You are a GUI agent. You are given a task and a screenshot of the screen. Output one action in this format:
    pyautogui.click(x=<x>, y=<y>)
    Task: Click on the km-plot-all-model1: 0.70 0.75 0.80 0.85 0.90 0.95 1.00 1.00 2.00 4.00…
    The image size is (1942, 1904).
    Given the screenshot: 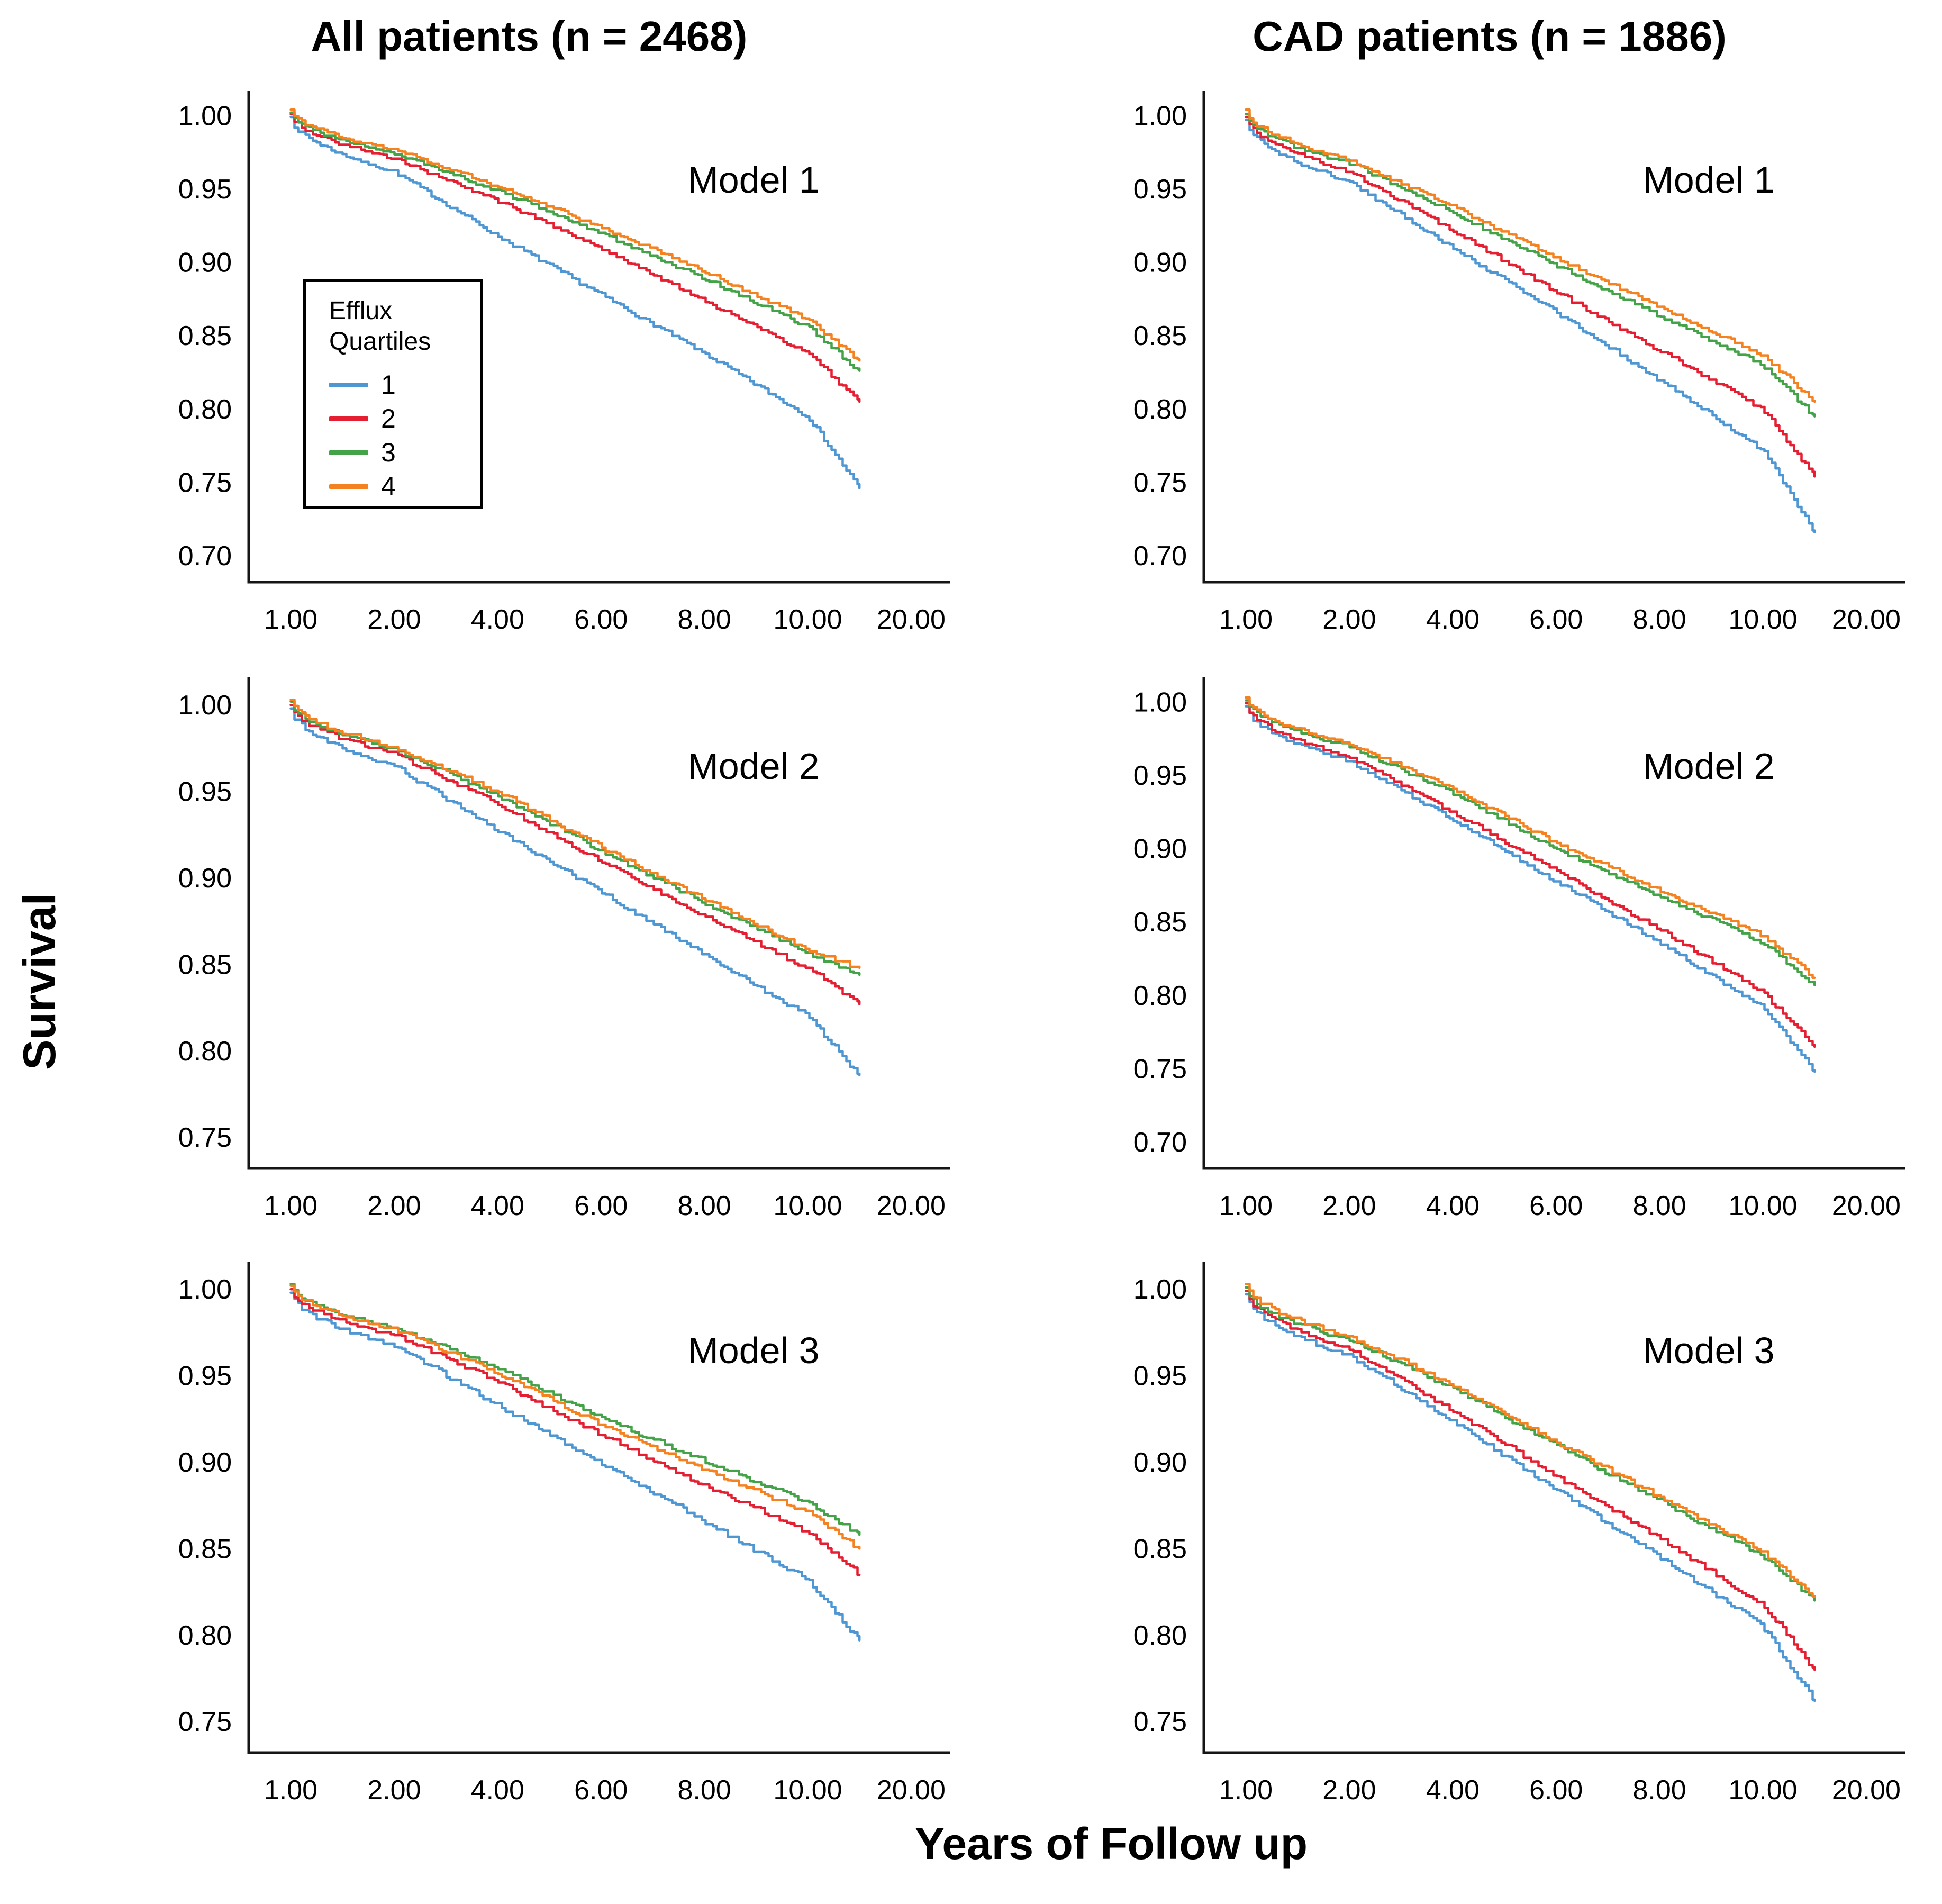 What is the action you would take?
    pyautogui.click(x=564, y=363)
    